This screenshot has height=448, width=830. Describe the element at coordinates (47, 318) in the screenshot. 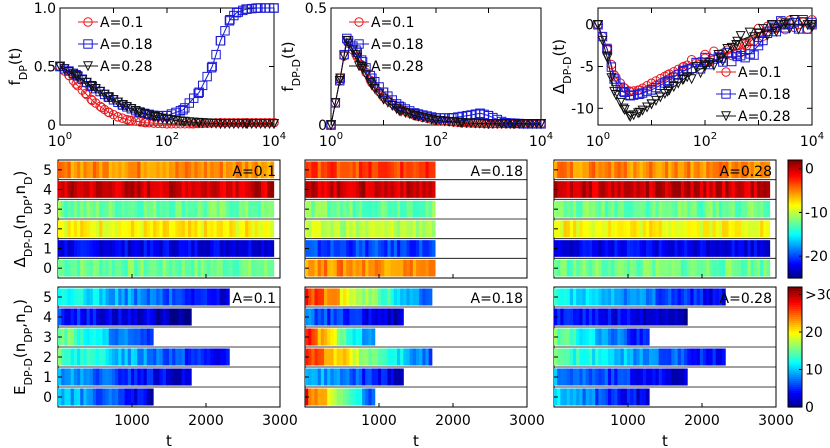

I see `y-tick-label: 4` at that location.